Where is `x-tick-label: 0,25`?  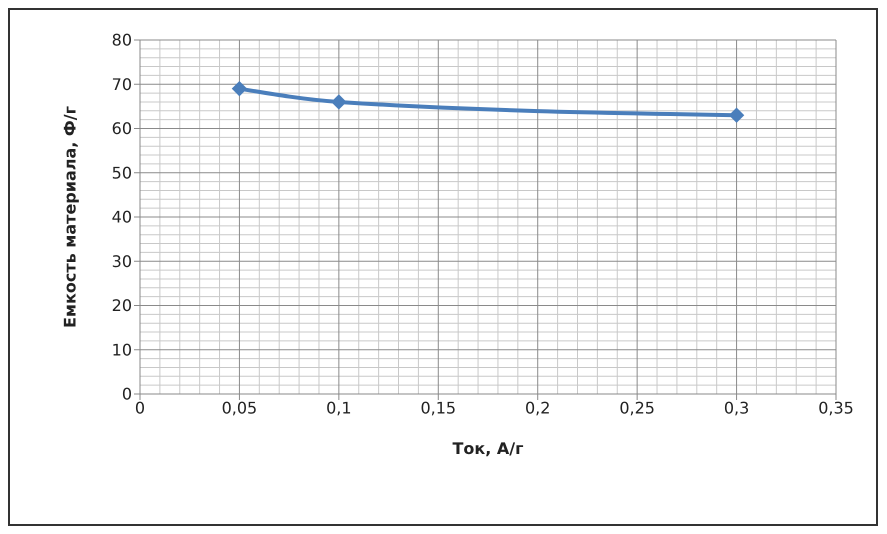
x-tick-label: 0,25 is located at coordinates (637, 408).